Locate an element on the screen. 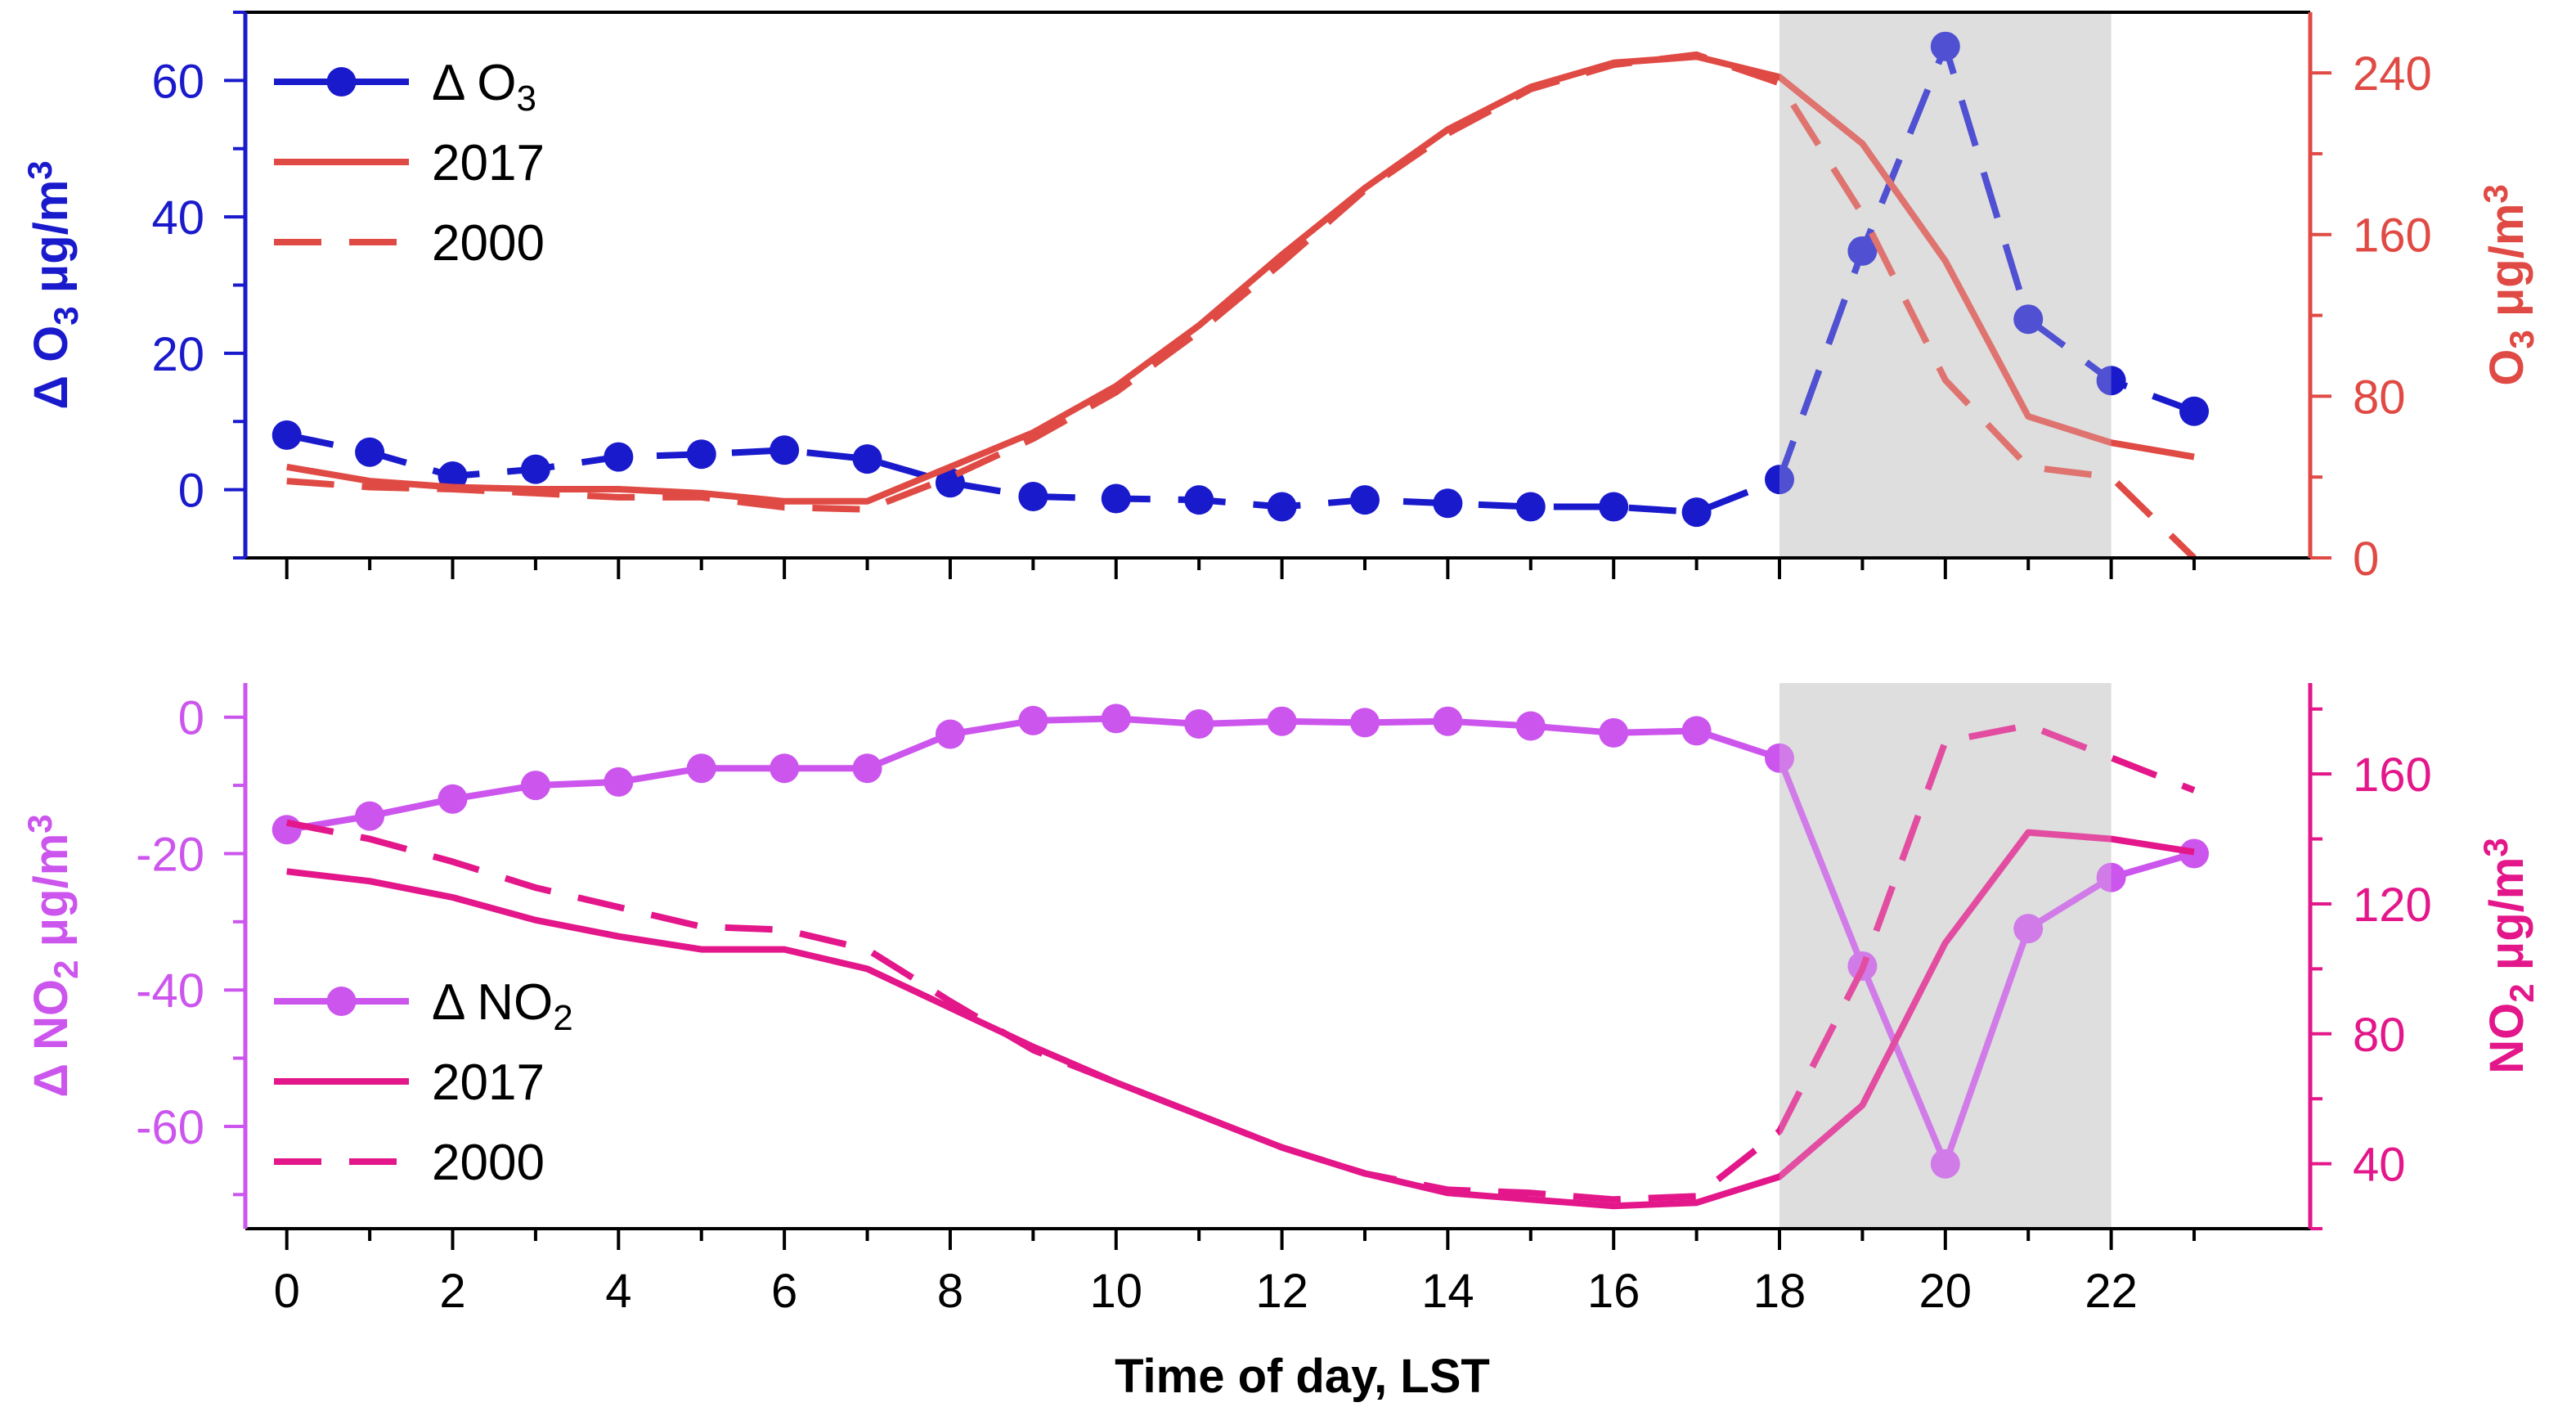 The image size is (2576, 1425). x-tick-label: 16 is located at coordinates (1613, 1291).